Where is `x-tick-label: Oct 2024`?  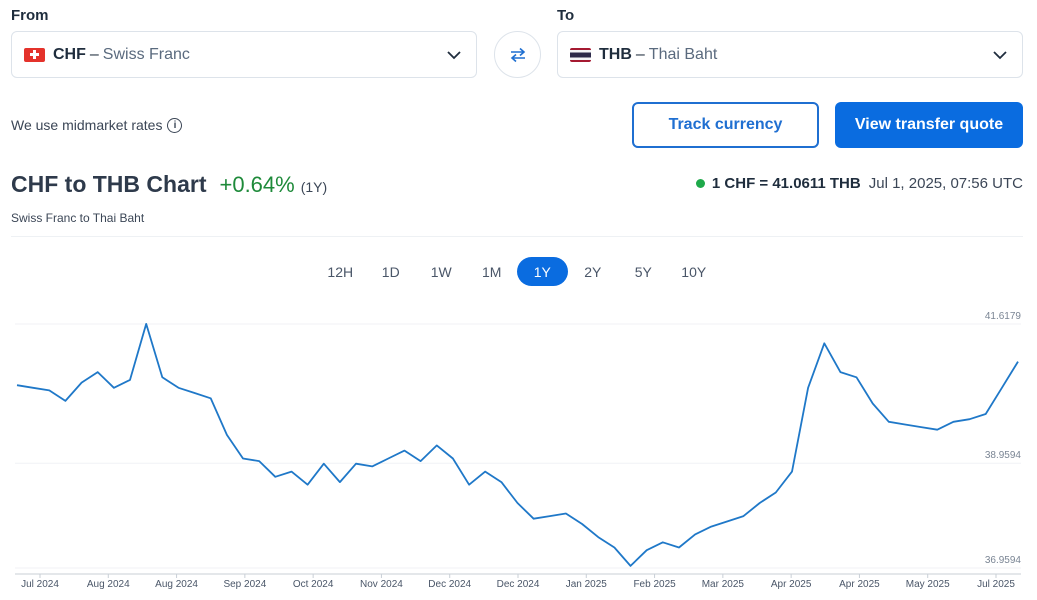 x-tick-label: Oct 2024 is located at coordinates (313, 584).